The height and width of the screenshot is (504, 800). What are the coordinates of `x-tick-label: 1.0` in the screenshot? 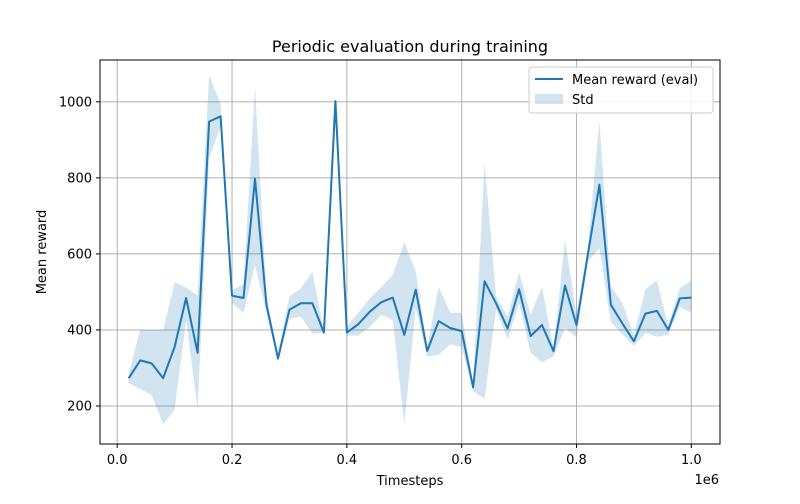 It's located at (691, 460).